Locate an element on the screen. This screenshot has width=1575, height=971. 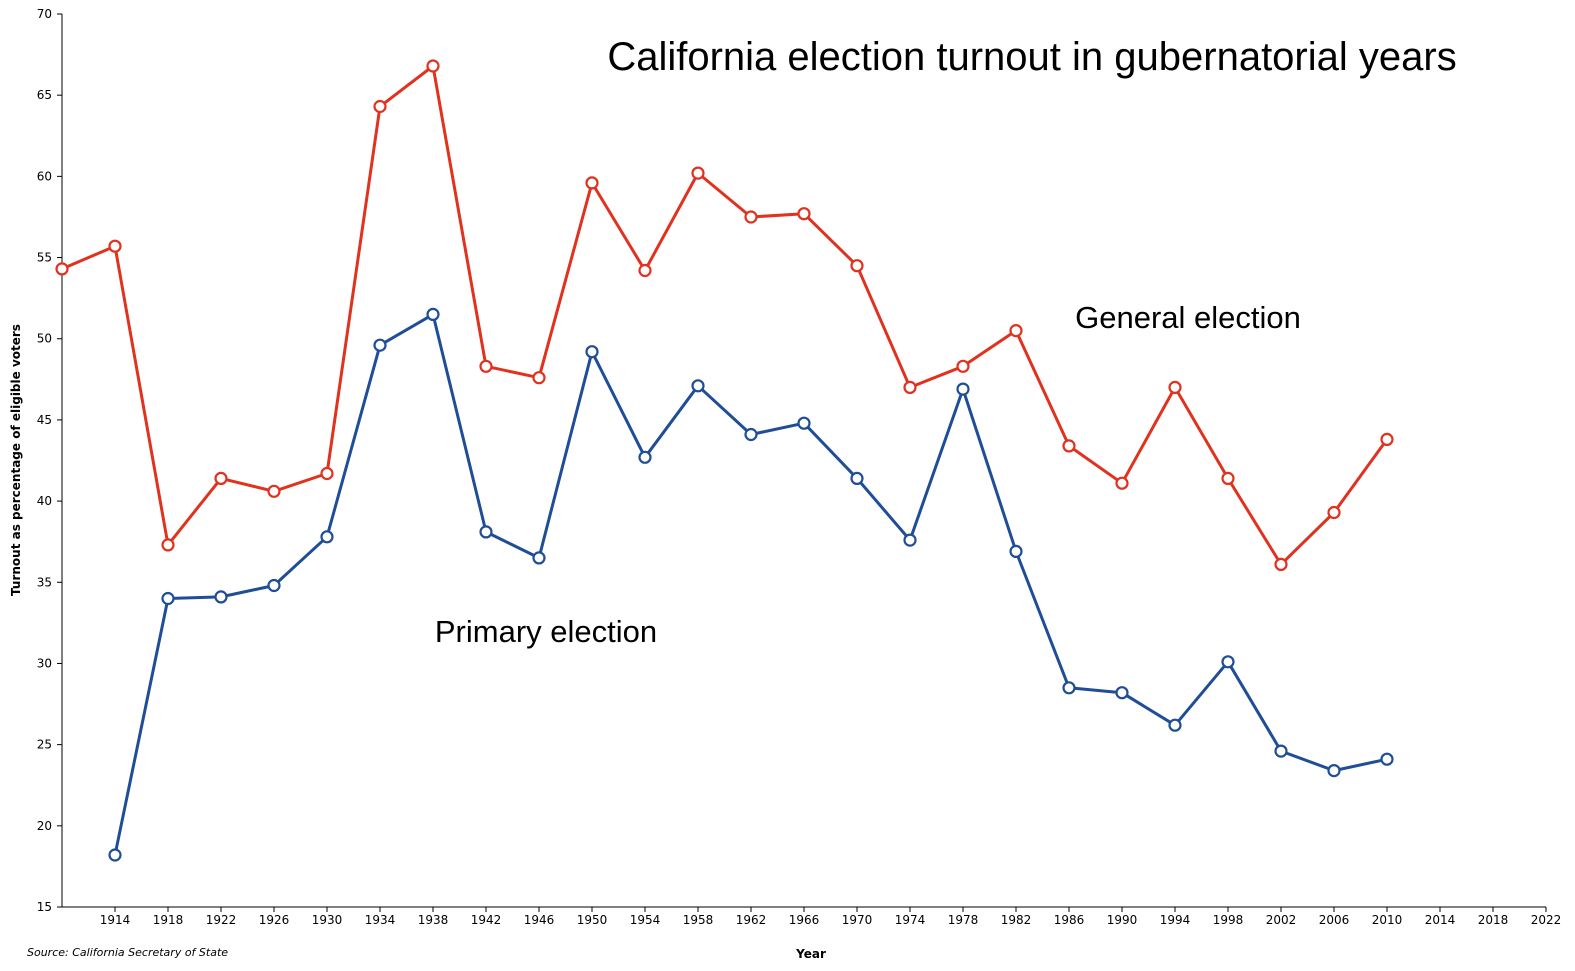
y-tick-label: 30 is located at coordinates (44, 663).